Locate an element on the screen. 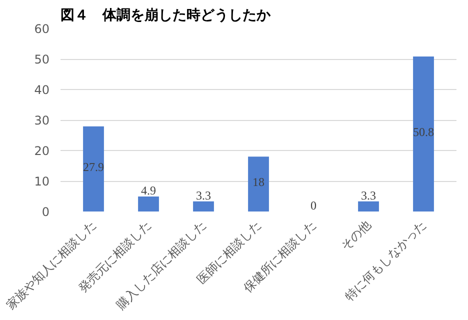 This screenshot has width=468, height=320. chart-title: 図４ 体調を崩した時どうしたか is located at coordinates (166, 15).